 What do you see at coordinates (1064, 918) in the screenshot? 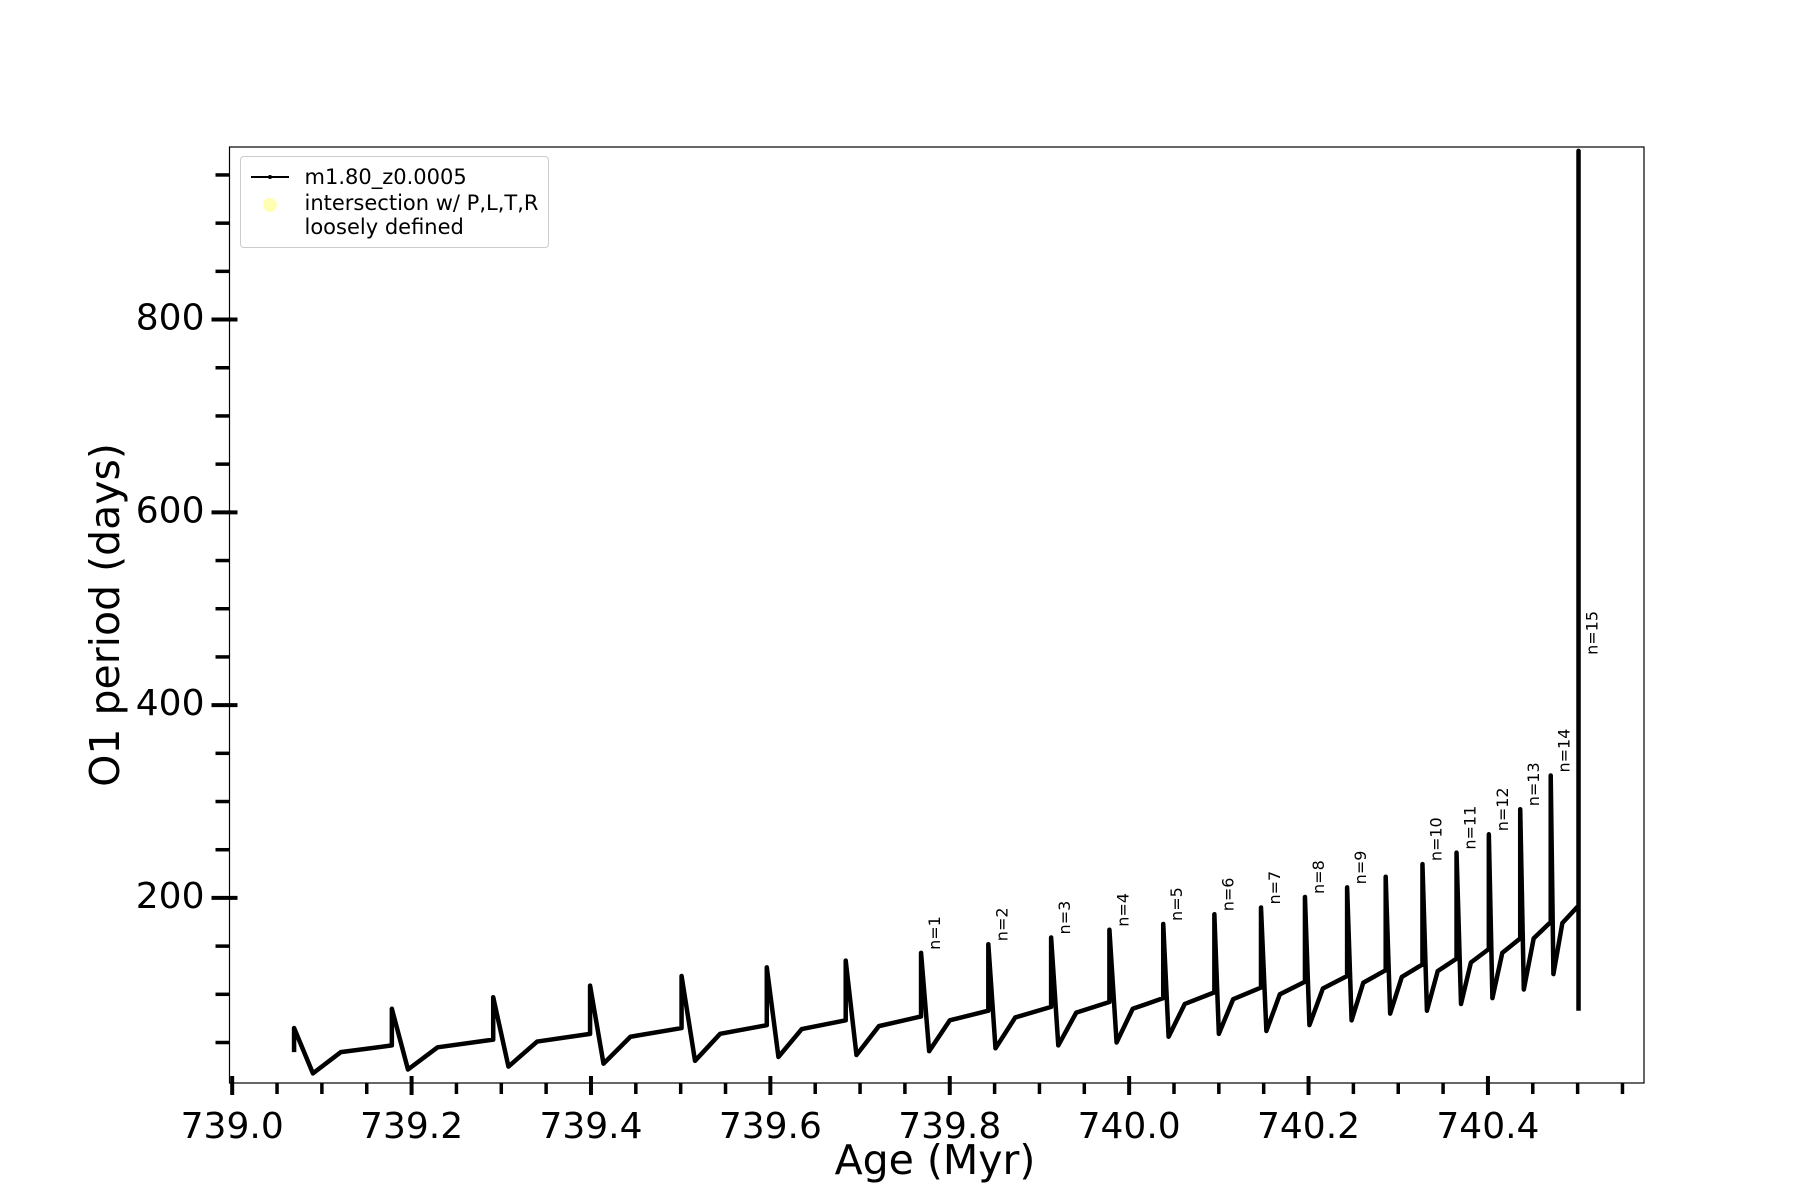
I see `annotation: n=3` at bounding box center [1064, 918].